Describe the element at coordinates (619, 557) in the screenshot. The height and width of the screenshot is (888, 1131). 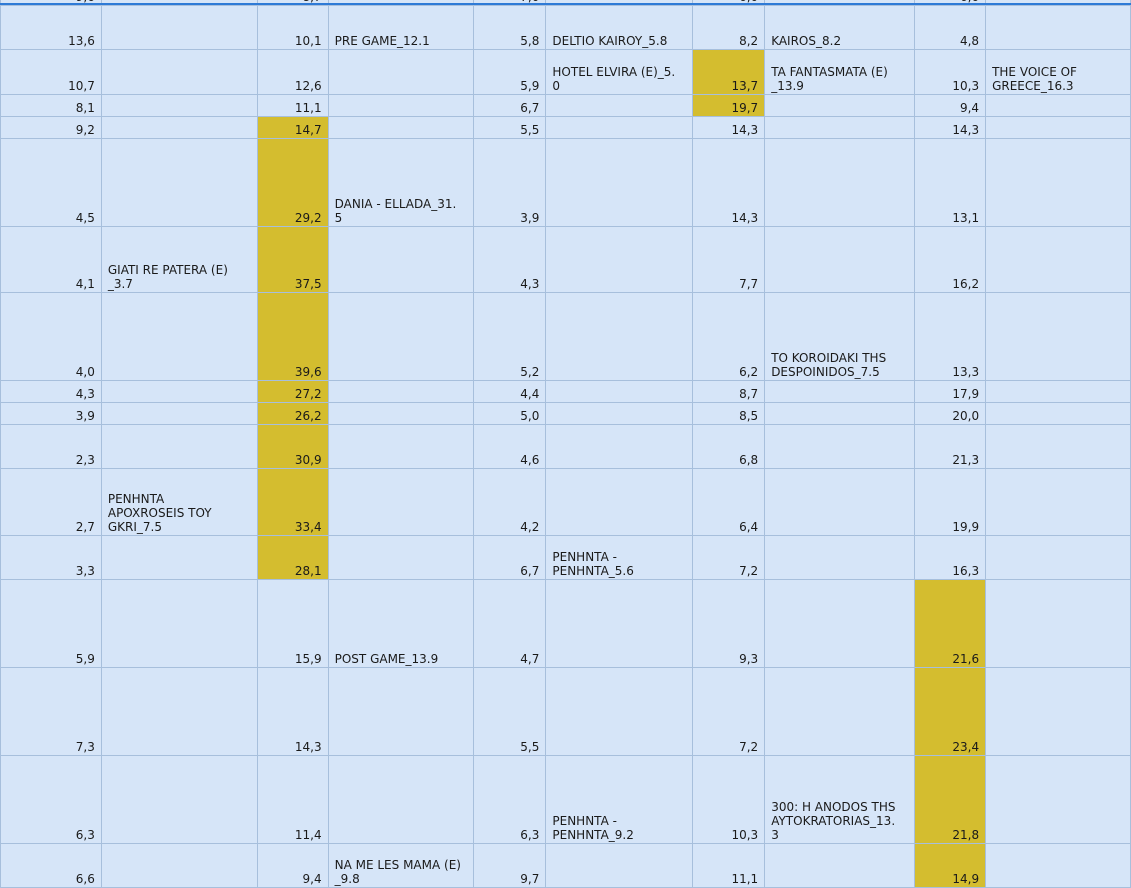
I see `program-cell: PENHNTA - PENHNTA_5.6` at that location.